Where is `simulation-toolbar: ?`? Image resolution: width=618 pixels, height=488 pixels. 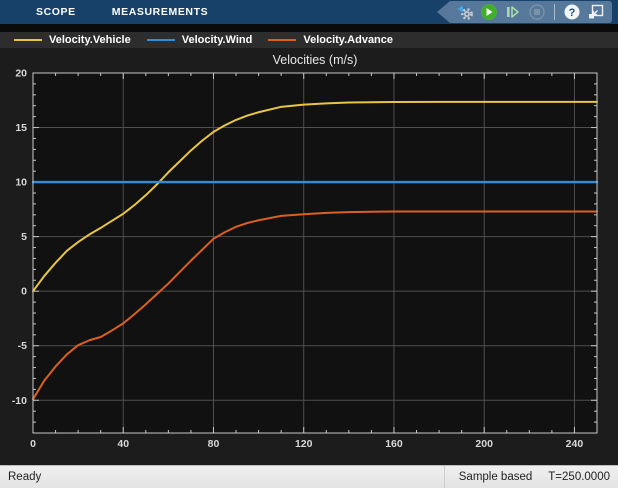
simulation-toolbar: ? is located at coordinates (524, 12).